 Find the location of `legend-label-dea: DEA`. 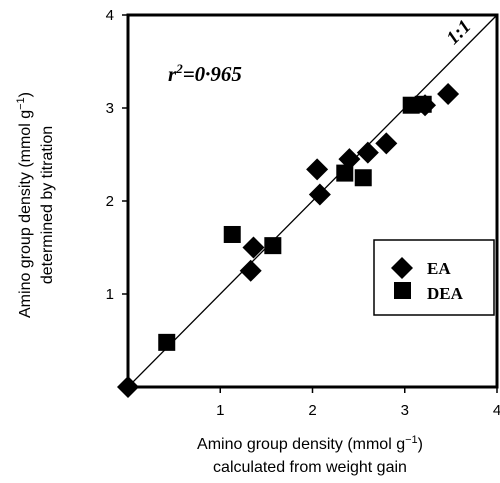

legend-label-dea: DEA is located at coordinates (445, 293).